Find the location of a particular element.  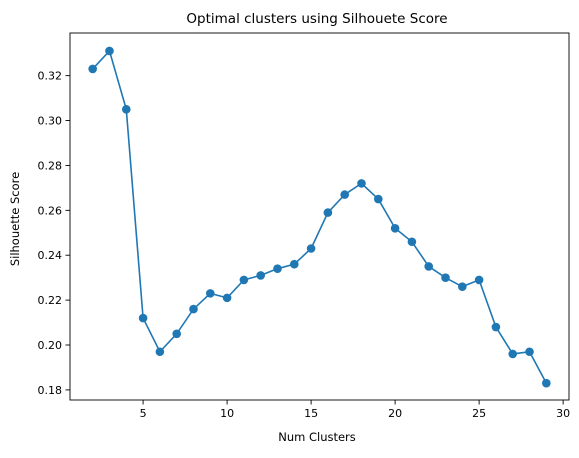

y-tick-label: 0.24 is located at coordinates (50, 255).